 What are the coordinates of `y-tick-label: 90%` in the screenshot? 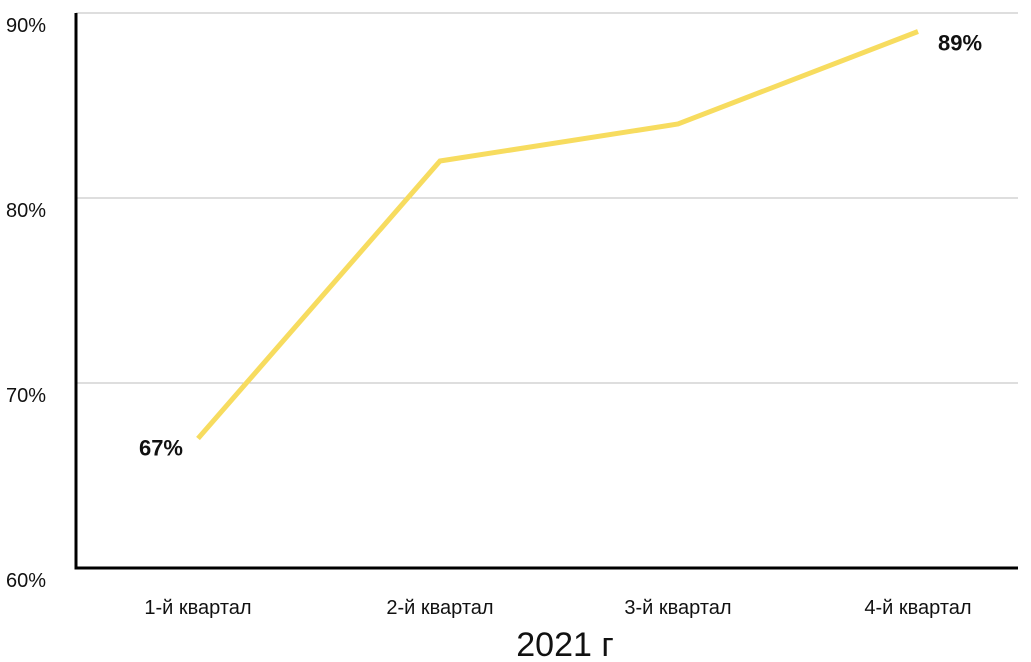 It's located at (26, 26).